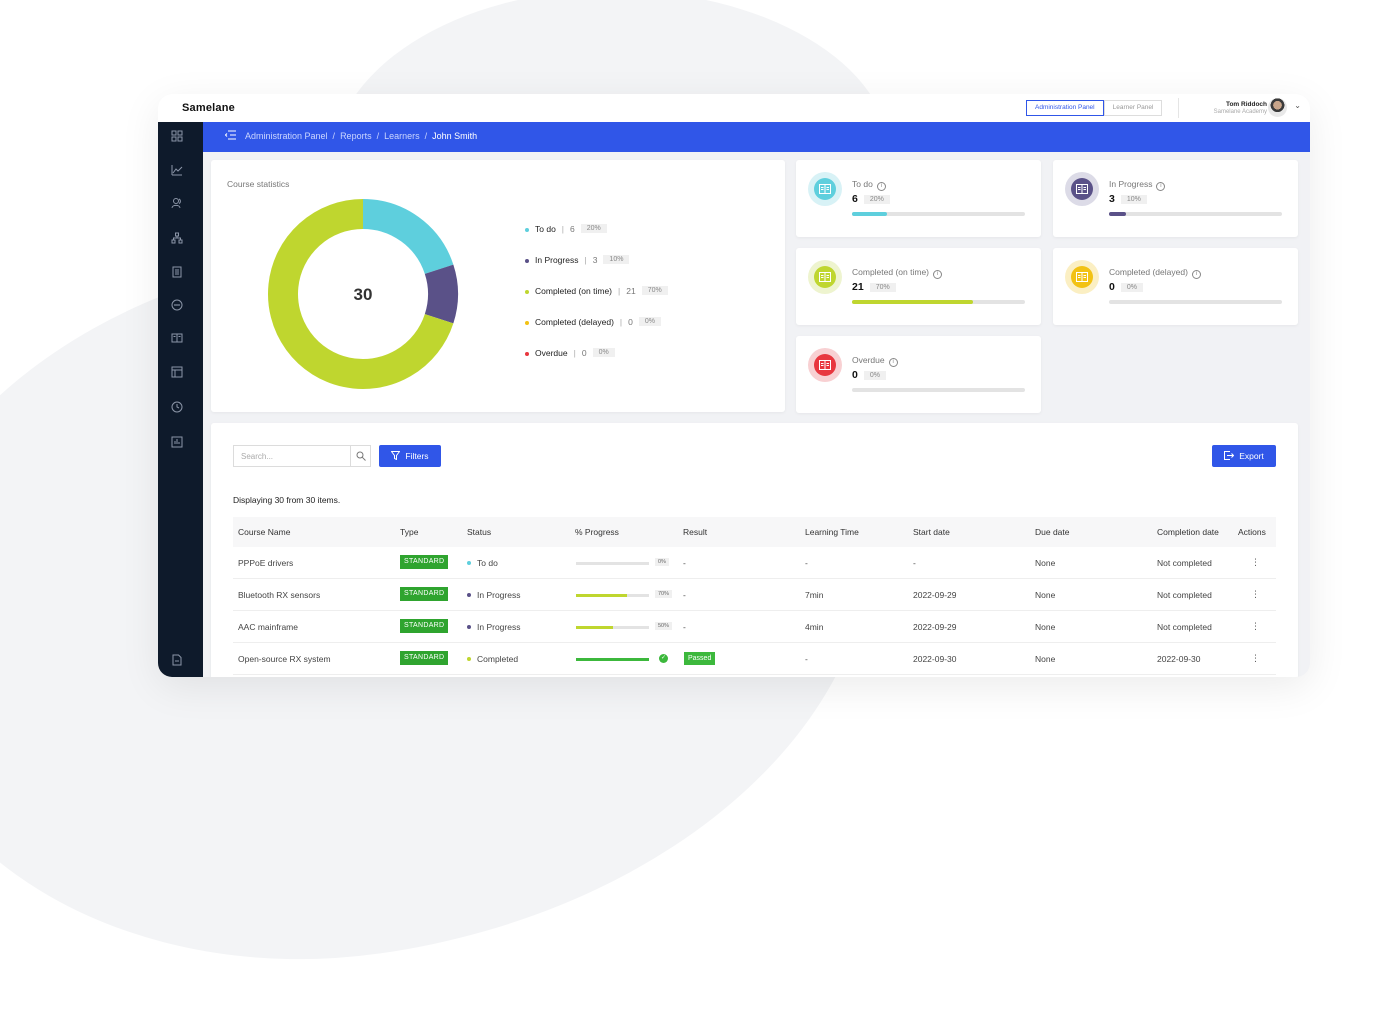  What do you see at coordinates (287, 500) in the screenshot?
I see `displaying-count: Displaying 30 from 30 items.` at bounding box center [287, 500].